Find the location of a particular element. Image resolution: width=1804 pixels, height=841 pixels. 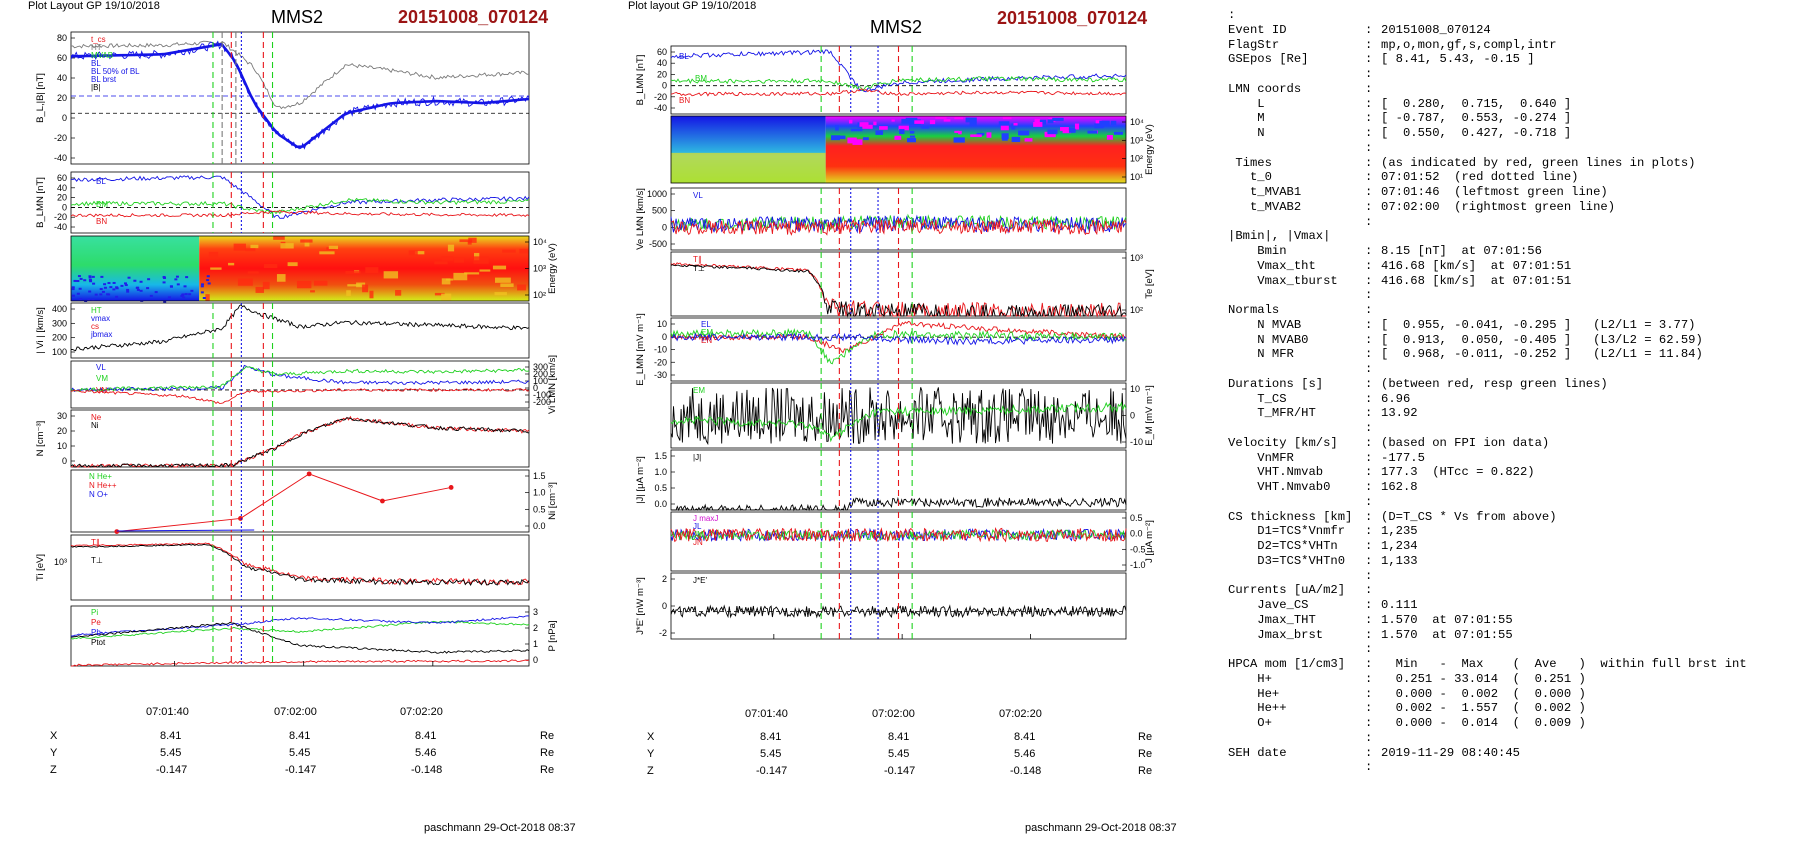

series-label: BN is located at coordinates (684, 100).